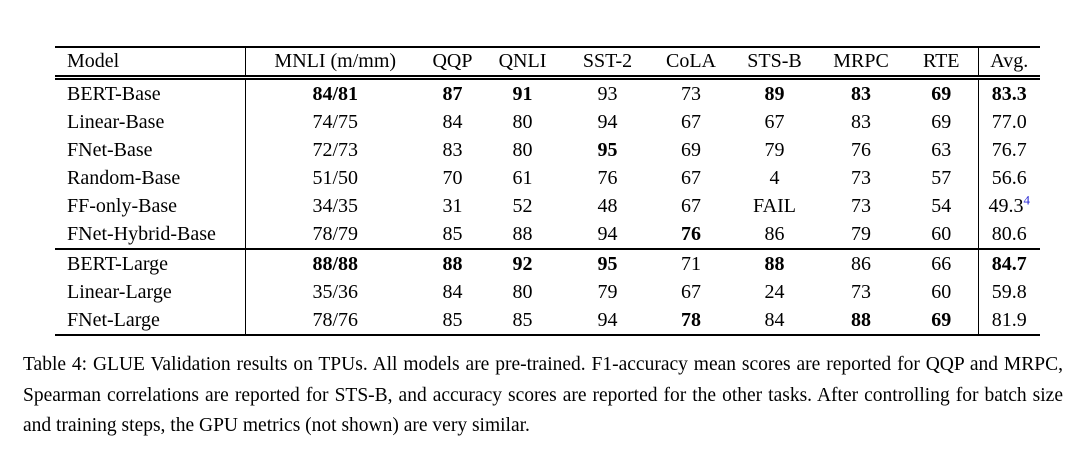 This screenshot has height=451, width=1080. I want to click on cell-bert-base-qnli: 91, so click(522, 93).